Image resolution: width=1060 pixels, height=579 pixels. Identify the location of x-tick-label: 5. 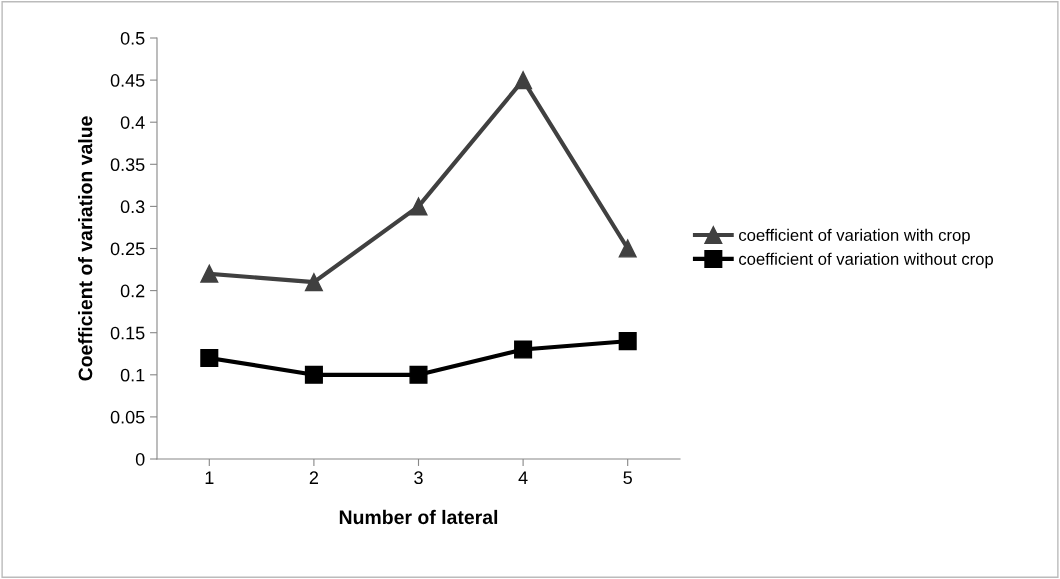
(627, 478).